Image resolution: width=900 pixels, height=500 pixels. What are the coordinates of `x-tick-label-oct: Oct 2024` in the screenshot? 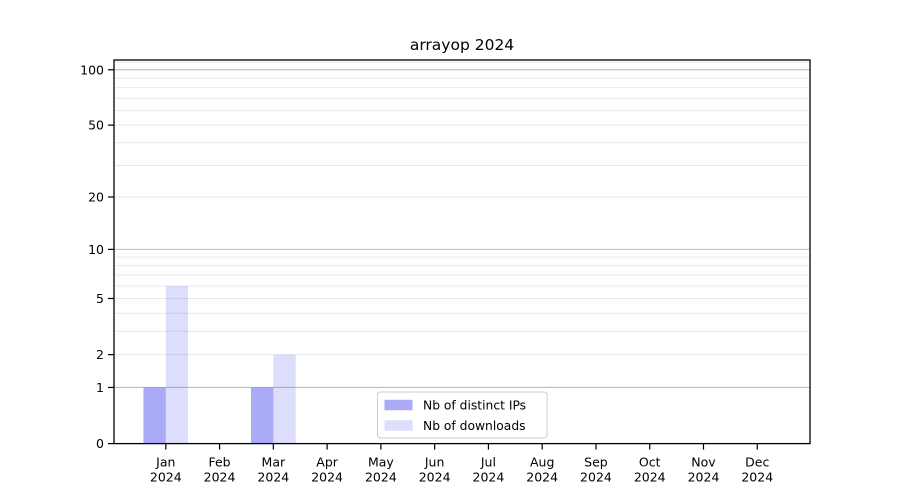 It's located at (650, 470).